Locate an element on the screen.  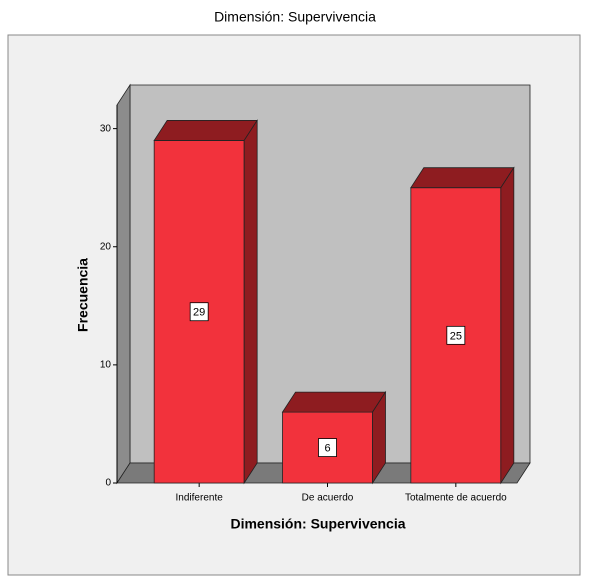
value-label: 25 is located at coordinates (456, 336).